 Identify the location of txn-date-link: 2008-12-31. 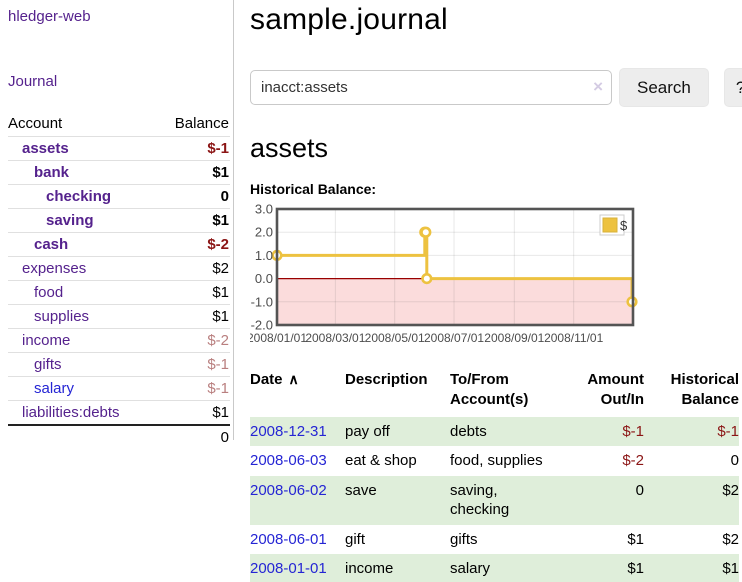
(288, 431).